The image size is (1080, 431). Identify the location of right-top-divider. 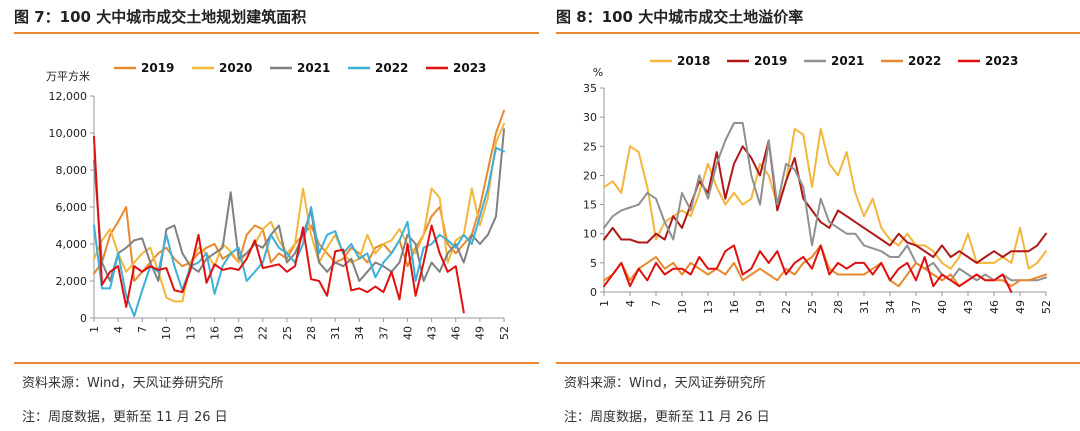
(818, 33).